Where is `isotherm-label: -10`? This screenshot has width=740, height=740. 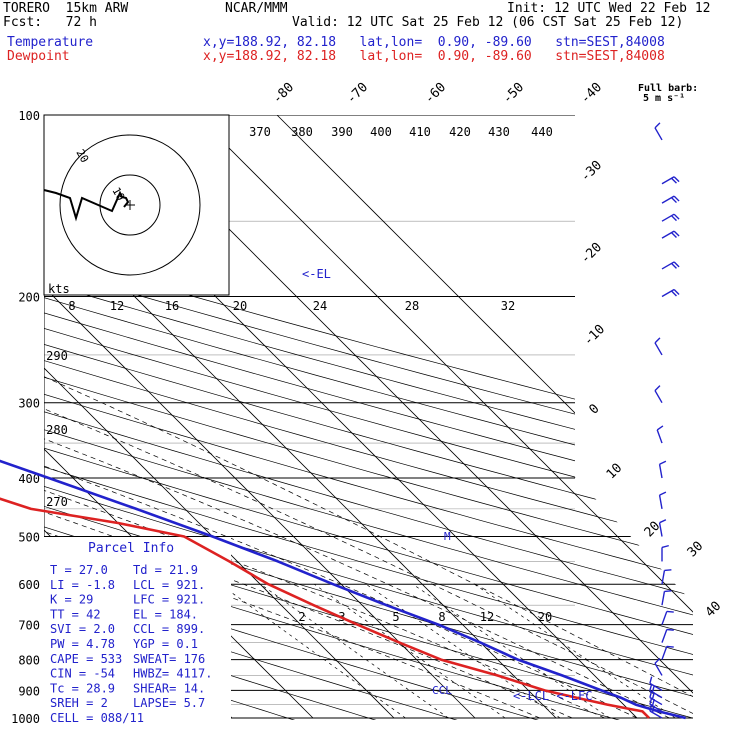 isotherm-label: -10 is located at coordinates (594, 335).